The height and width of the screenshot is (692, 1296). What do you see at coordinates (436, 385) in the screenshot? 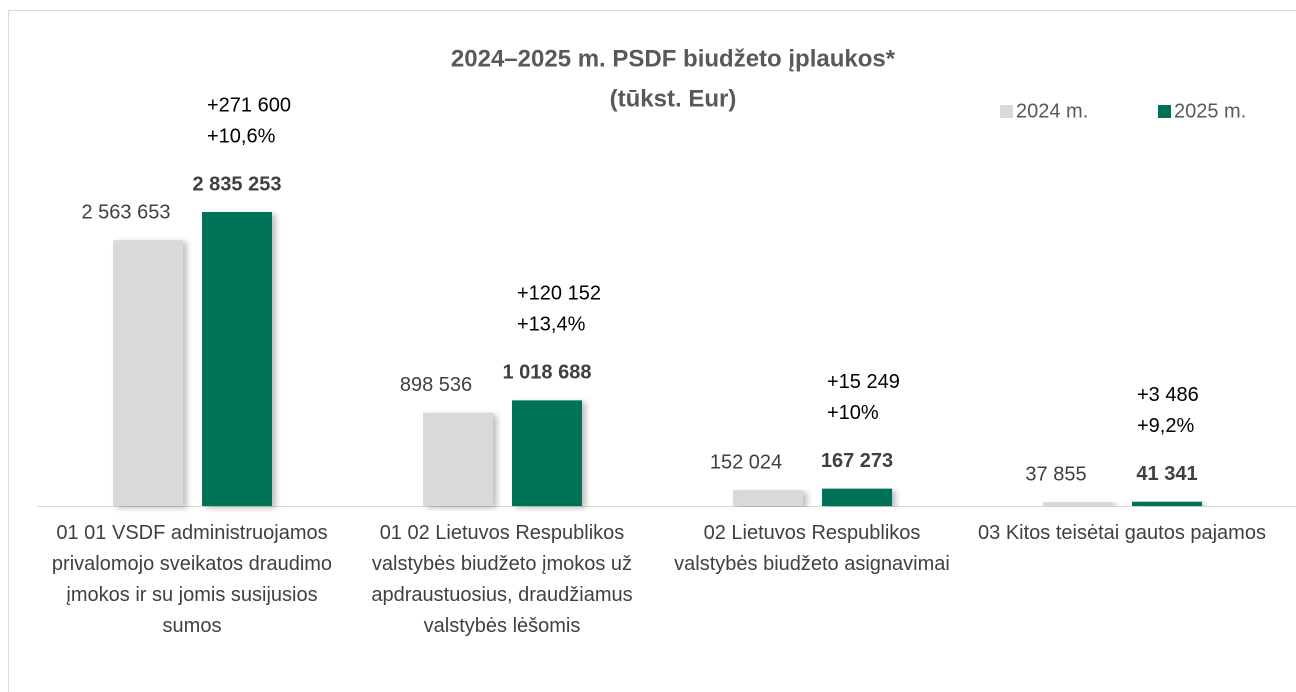
I see `value-label: 898 536` at bounding box center [436, 385].